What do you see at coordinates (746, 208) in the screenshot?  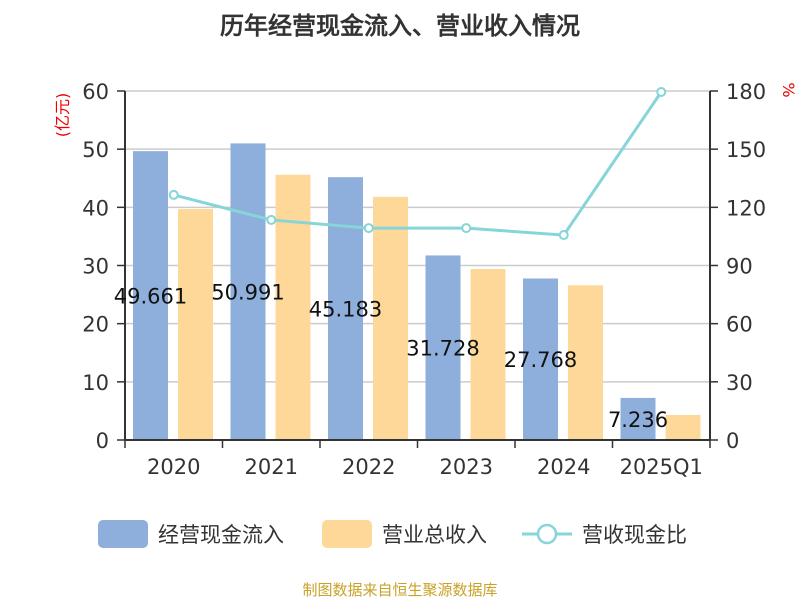 I see `y-right-tick-label: 120` at bounding box center [746, 208].